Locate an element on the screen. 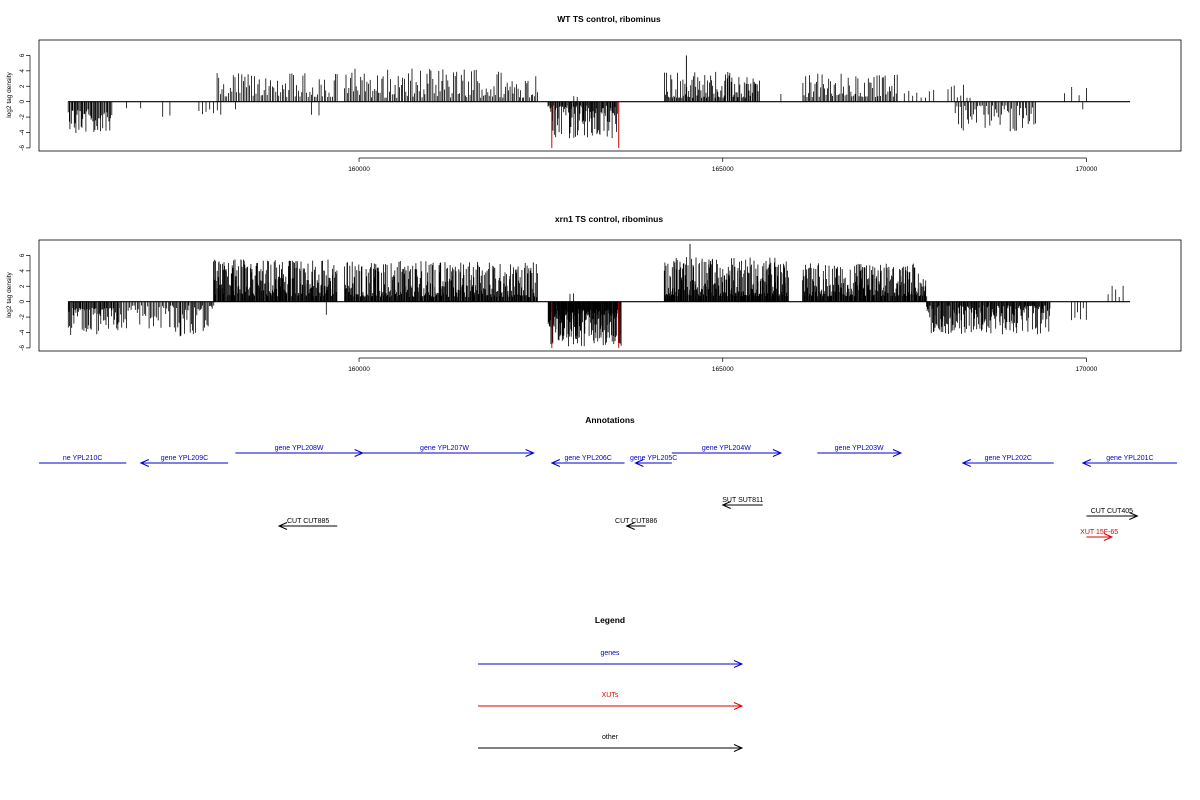  xrn1-y-axis-label: log2 tag density is located at coordinates (9, 294).